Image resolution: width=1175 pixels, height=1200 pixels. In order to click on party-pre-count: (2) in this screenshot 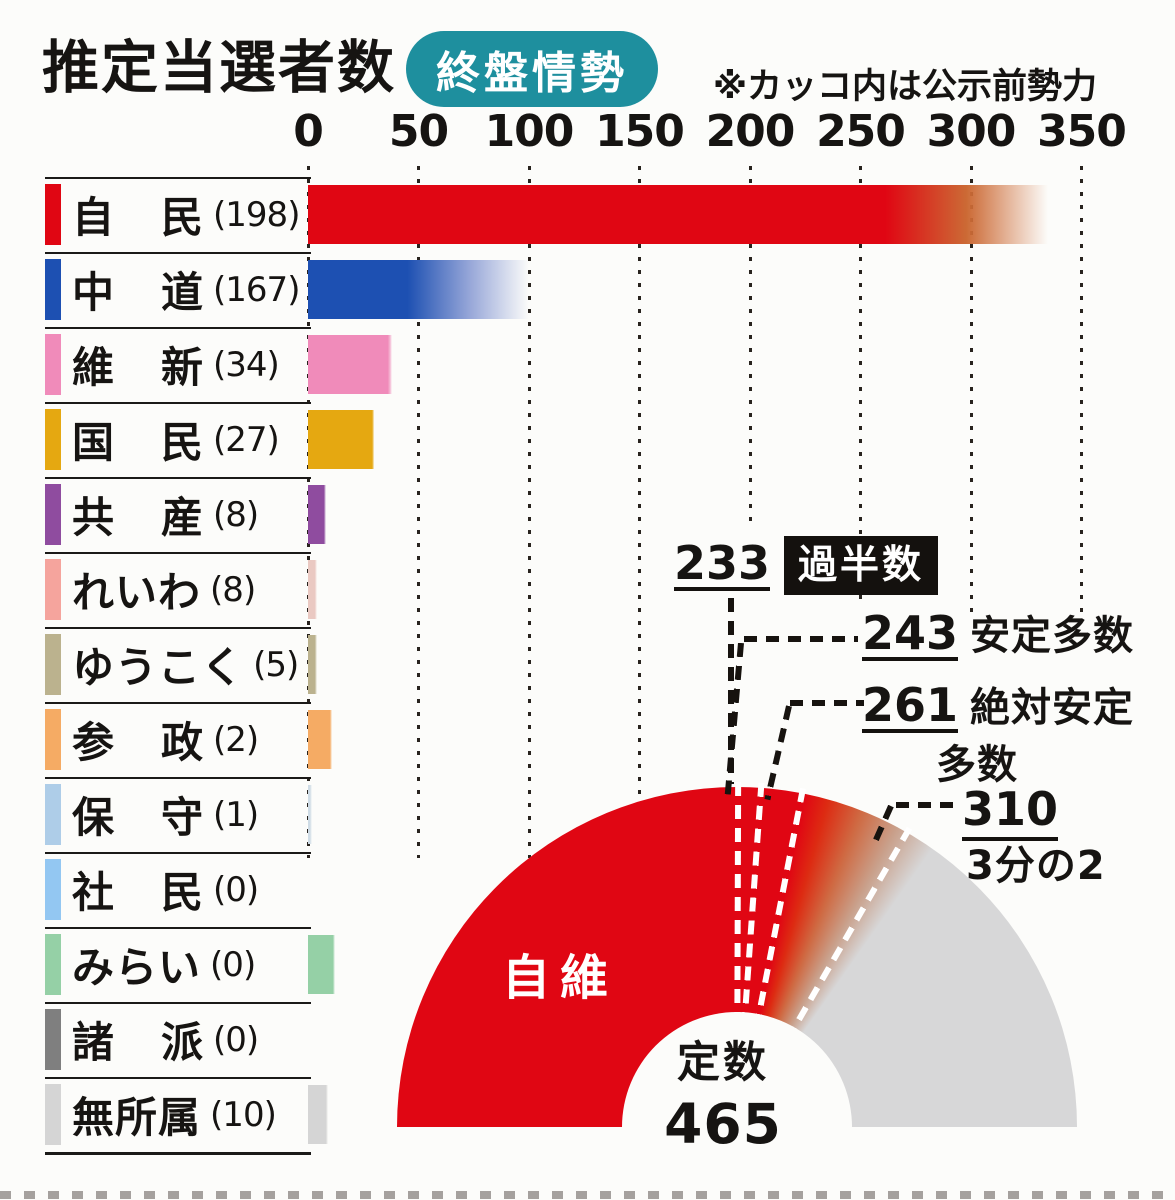, I will do `click(236, 739)`.